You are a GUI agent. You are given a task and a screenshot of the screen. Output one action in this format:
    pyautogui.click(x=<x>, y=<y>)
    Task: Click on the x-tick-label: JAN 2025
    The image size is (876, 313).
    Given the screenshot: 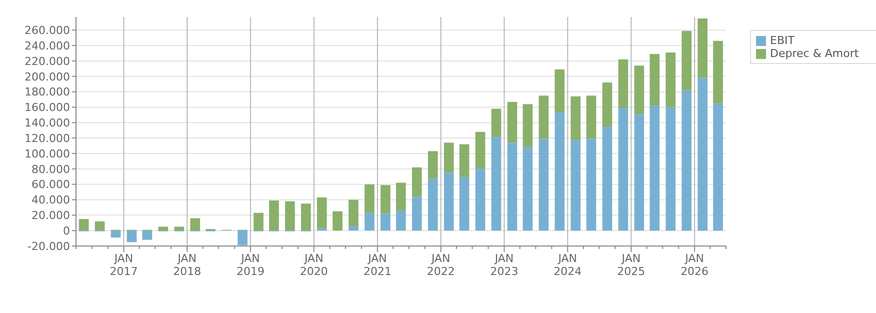 What is the action you would take?
    pyautogui.click(x=631, y=265)
    